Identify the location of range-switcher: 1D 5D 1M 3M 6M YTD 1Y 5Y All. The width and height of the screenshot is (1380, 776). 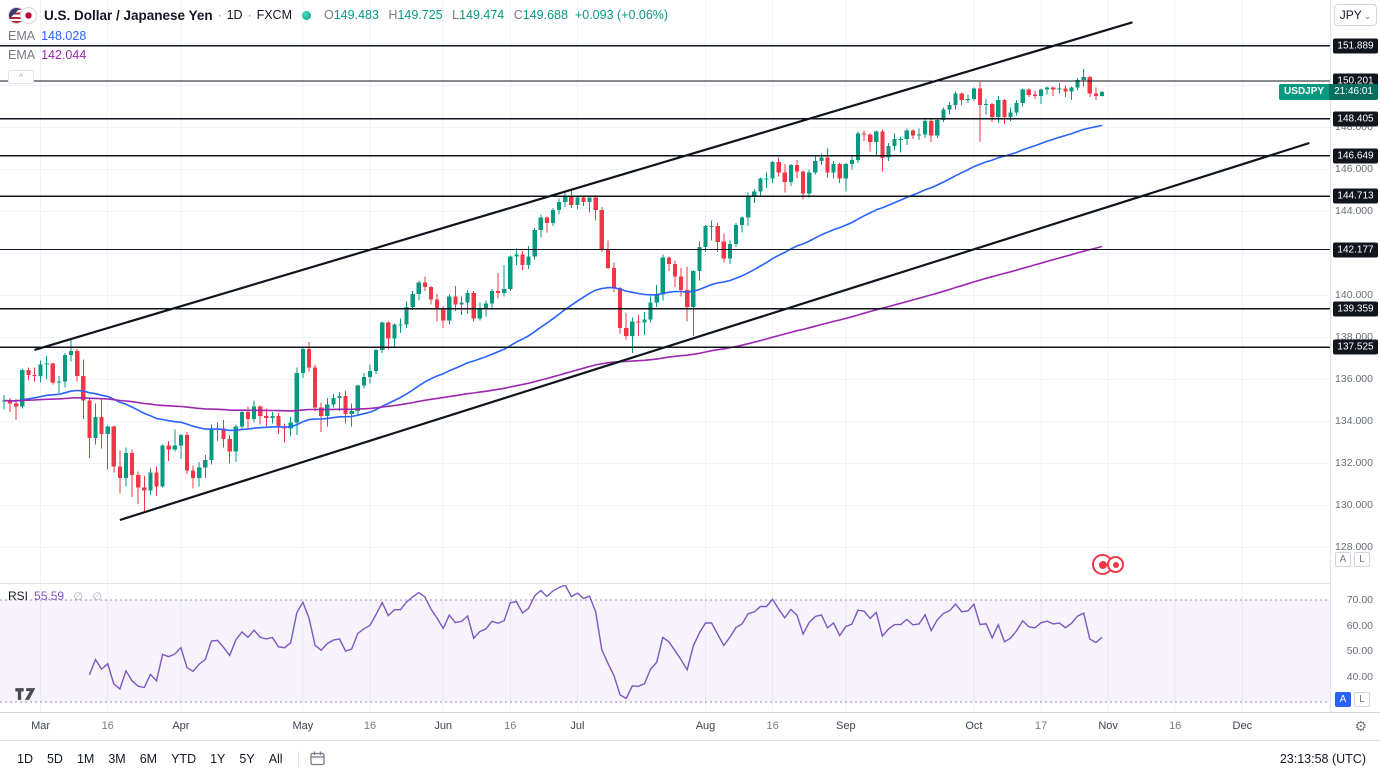
(150, 759).